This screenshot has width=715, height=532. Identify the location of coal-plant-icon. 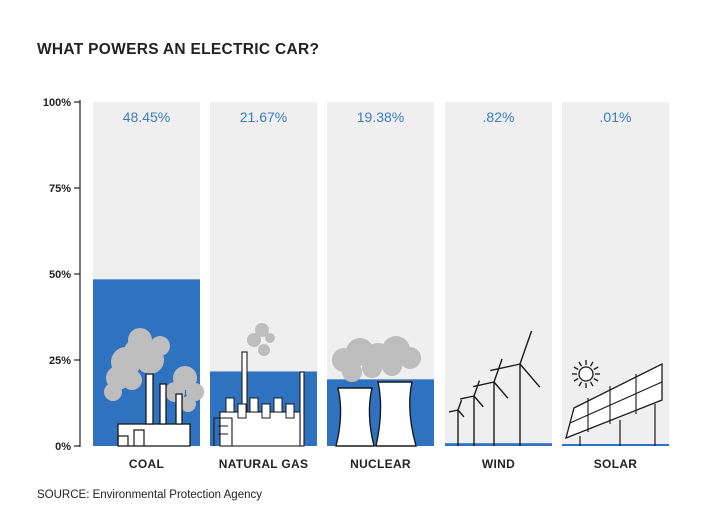
(154, 387).